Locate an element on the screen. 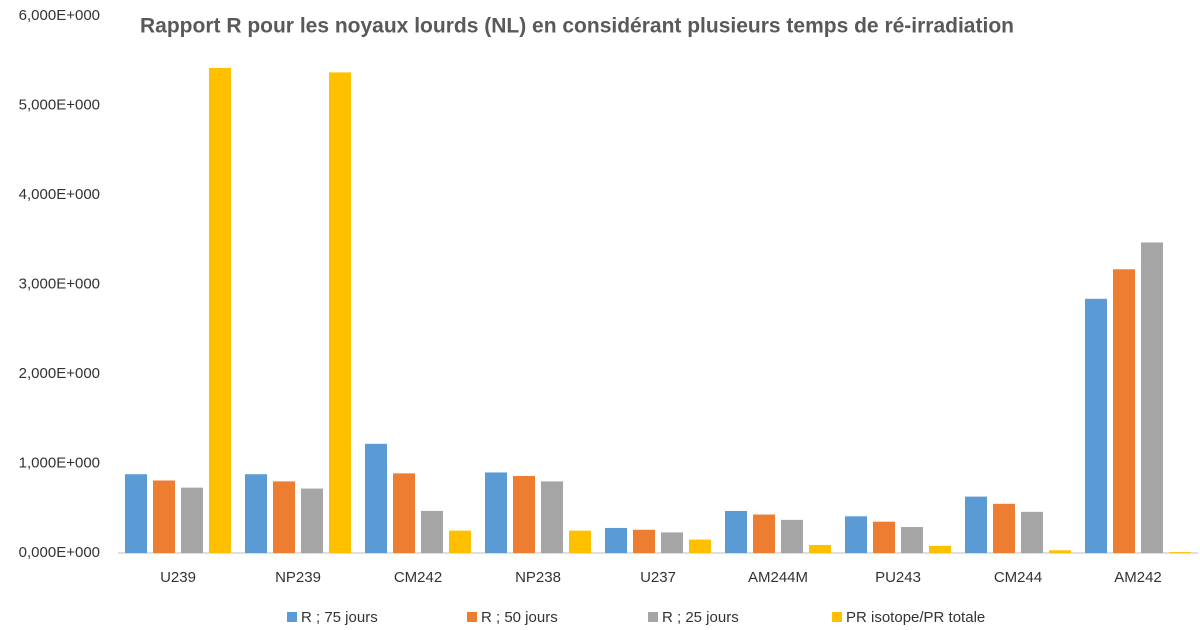 The height and width of the screenshot is (630, 1200). x-tick-label: NP238 is located at coordinates (538, 577).